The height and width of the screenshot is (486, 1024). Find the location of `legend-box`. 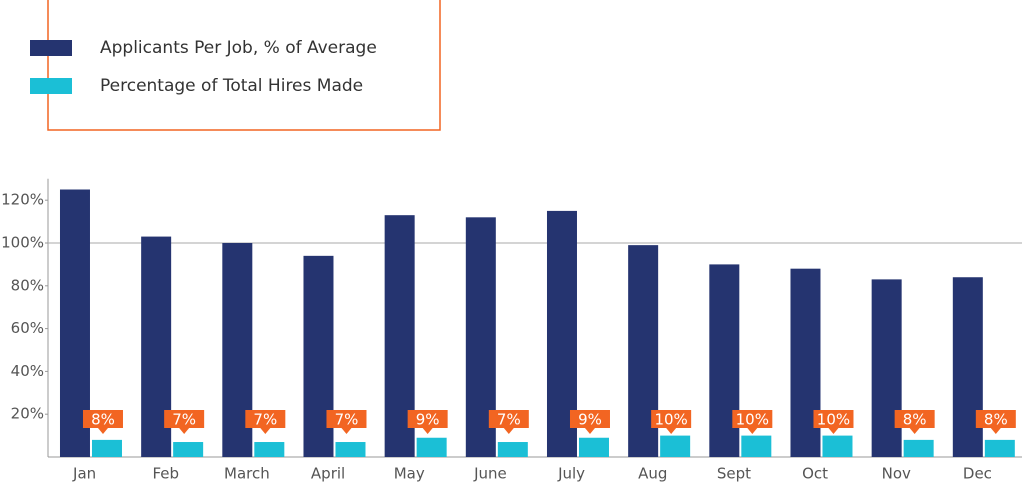

legend-box is located at coordinates (244, 65).